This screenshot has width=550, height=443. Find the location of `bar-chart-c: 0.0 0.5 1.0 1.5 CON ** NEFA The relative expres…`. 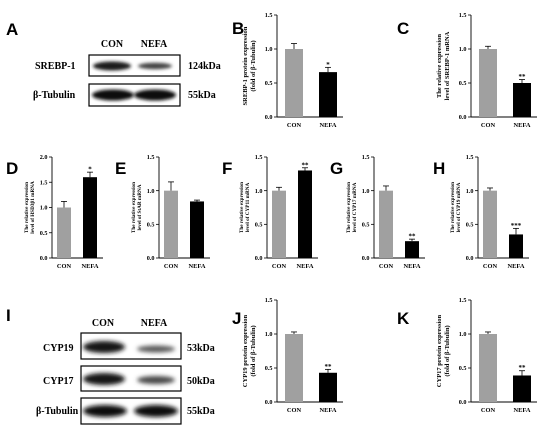

bar-chart-c: 0.0 0.5 1.0 1.5 CON ** NEFA The relative expres… is located at coordinates (486, 70).